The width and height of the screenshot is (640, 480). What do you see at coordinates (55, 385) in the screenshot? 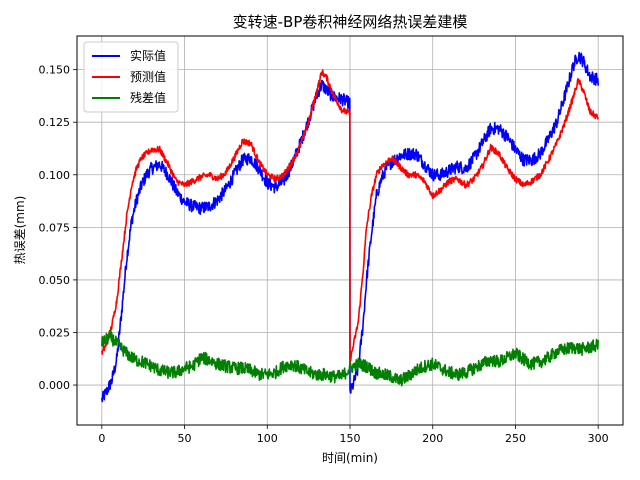
I see `y-tick-label: 0.000` at bounding box center [55, 385].